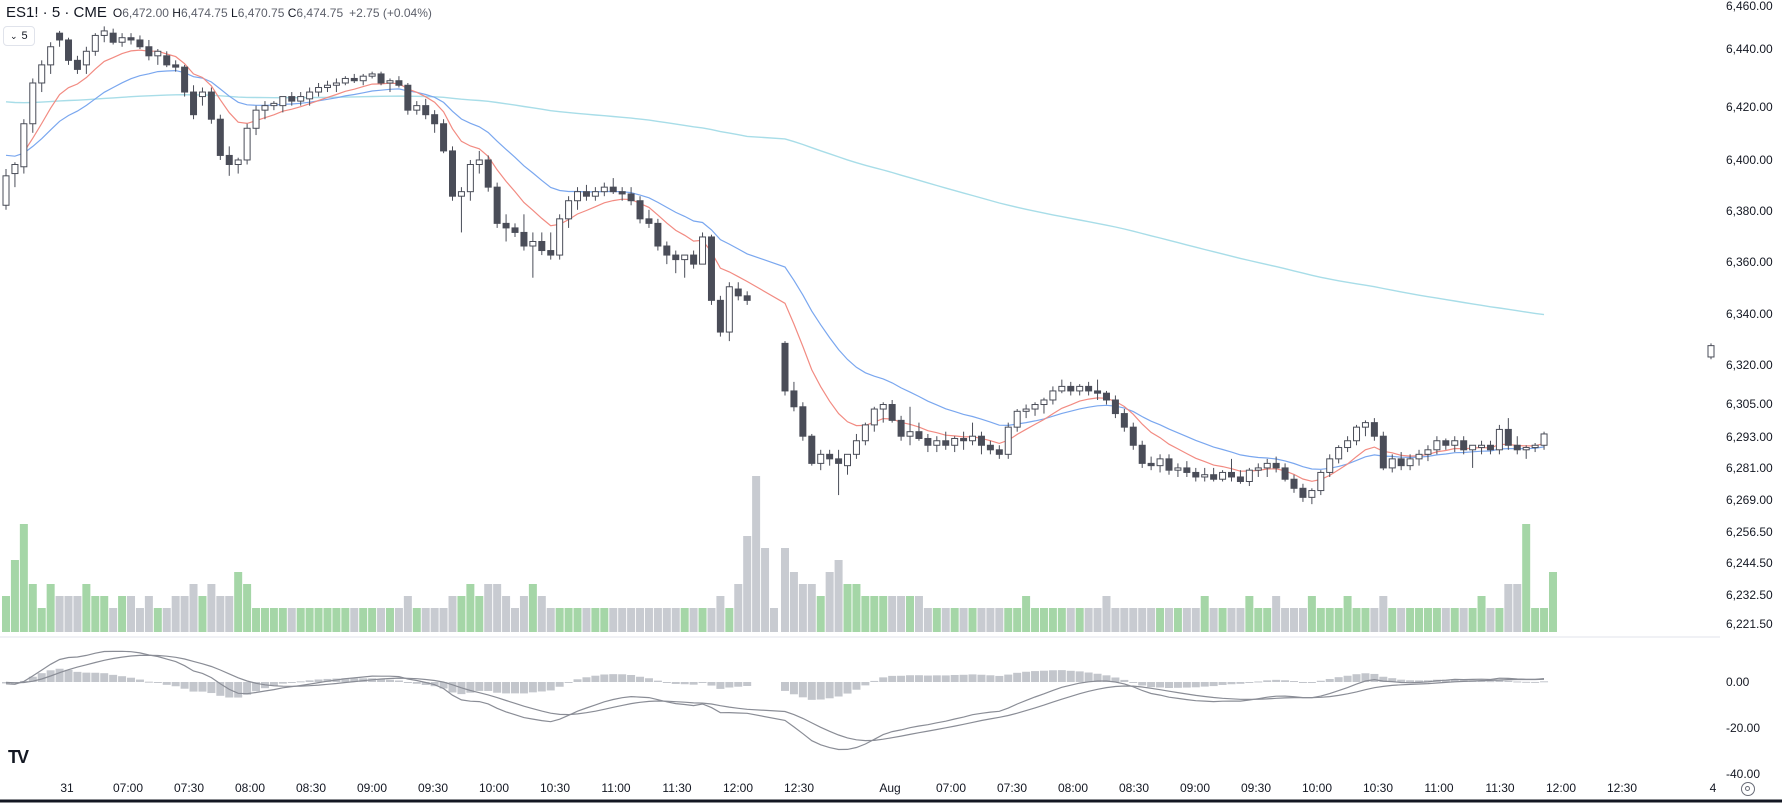  I want to click on symbol-title: ES1! · 5 · CME, so click(56, 12).